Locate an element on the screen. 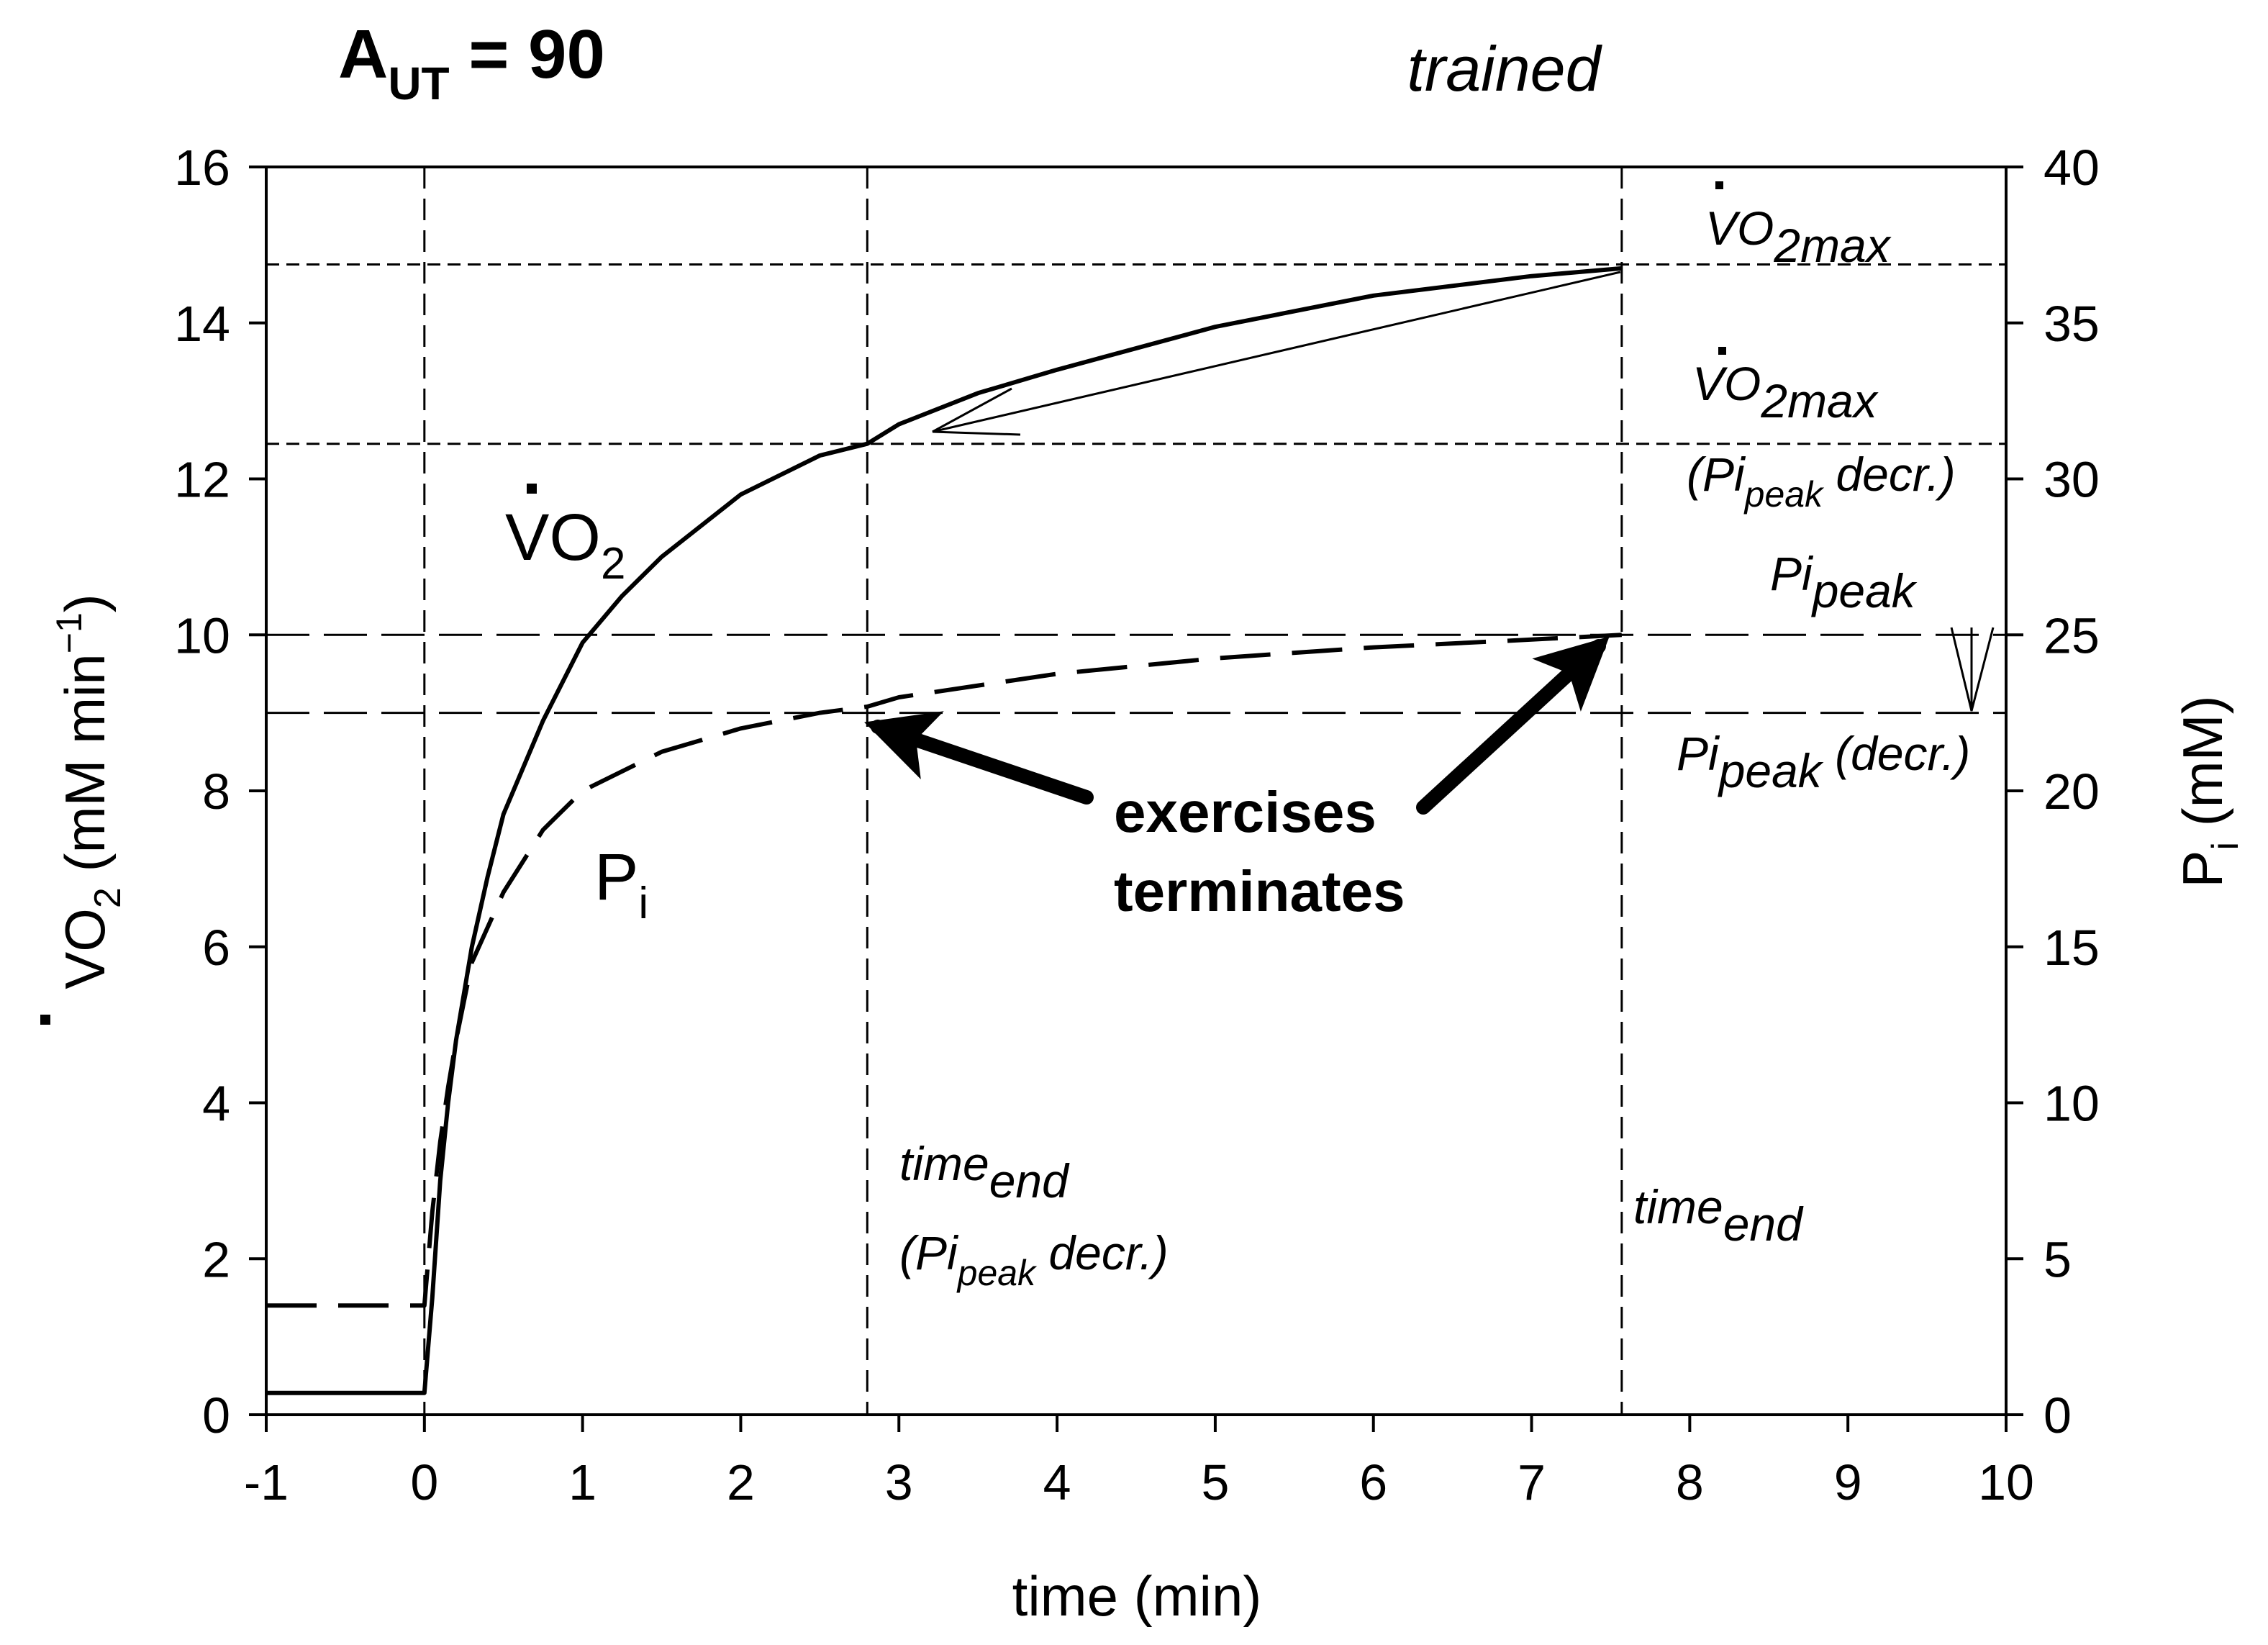  pi-curve-label: Pi is located at coordinates (621, 884).